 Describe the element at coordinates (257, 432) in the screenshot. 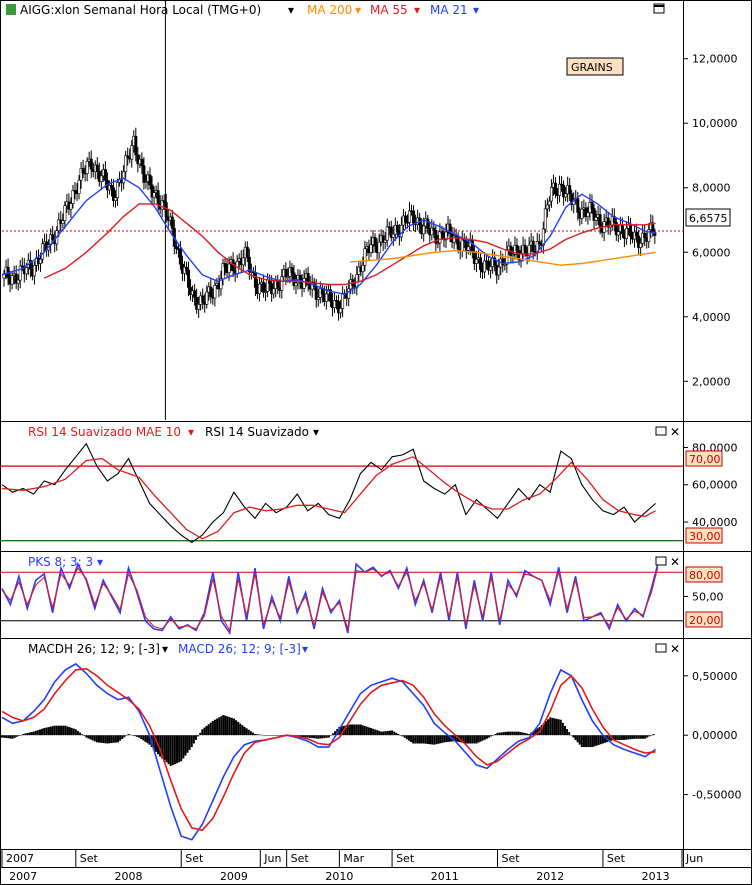

I see `rsi-label: RSI 14 Suavizado` at that location.